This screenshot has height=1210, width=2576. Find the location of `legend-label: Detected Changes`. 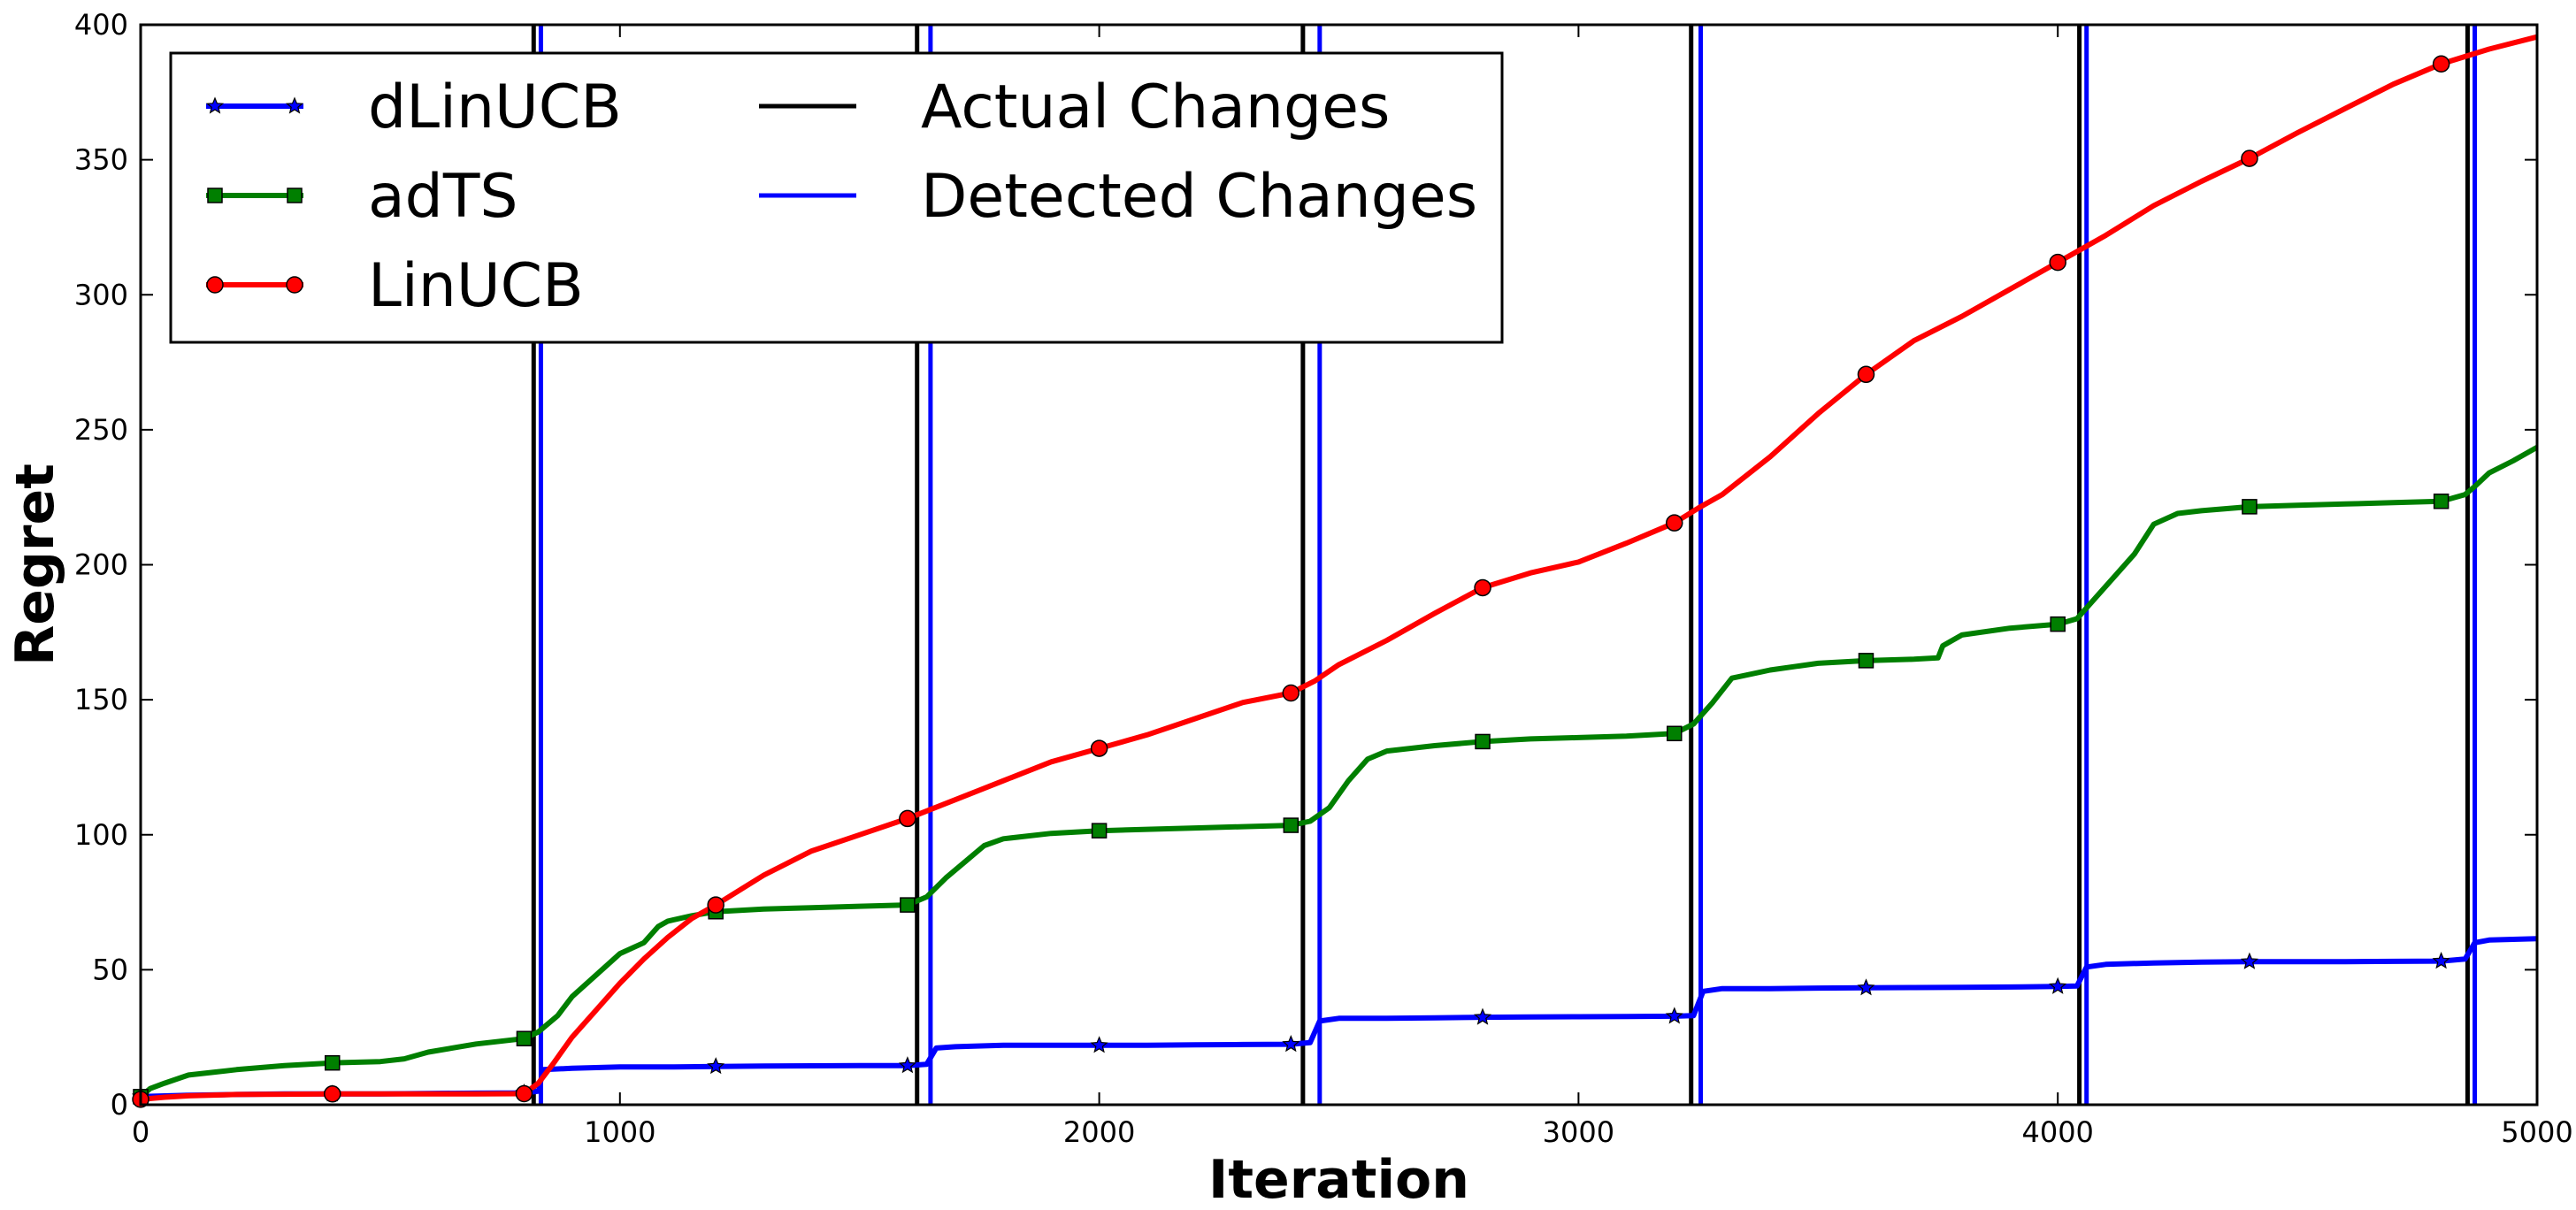

legend-label: Detected Changes is located at coordinates (1199, 197).